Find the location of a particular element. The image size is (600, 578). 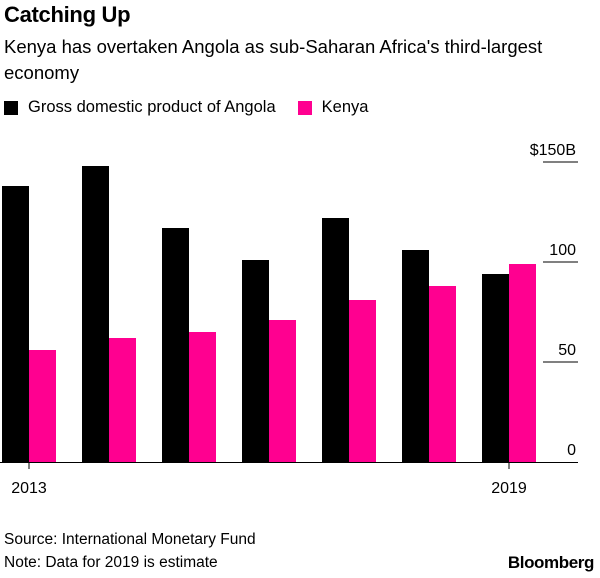

bar-angola-2019 is located at coordinates (495, 368).